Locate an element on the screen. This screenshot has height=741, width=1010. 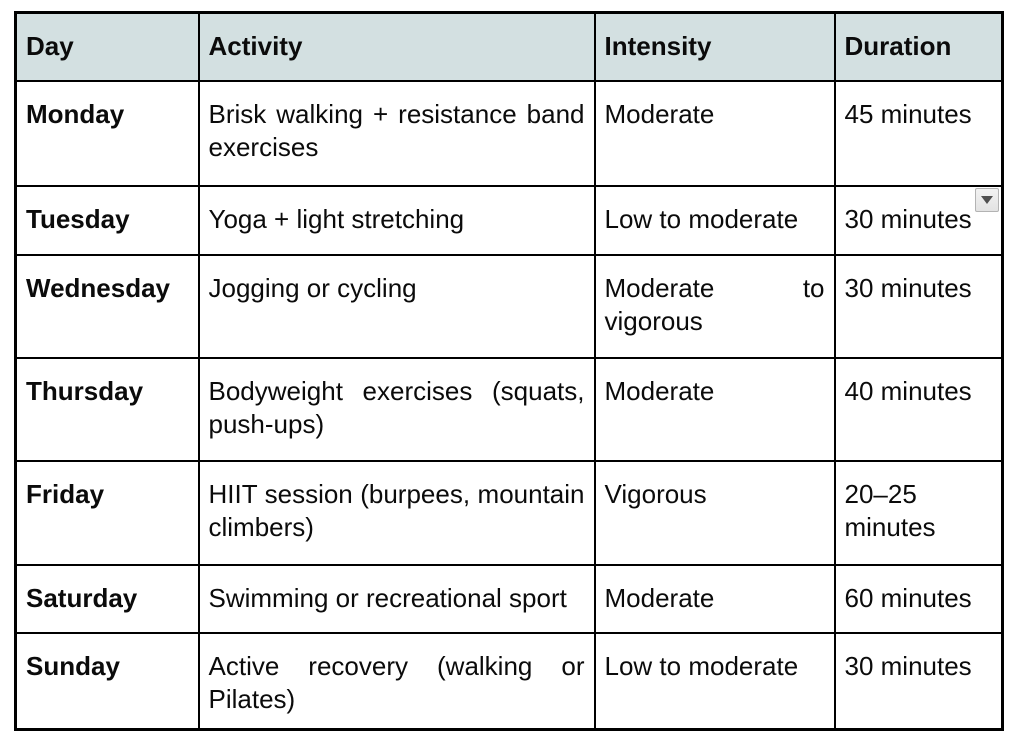
activity-cell: Yoga + light stretching is located at coordinates (396, 220).